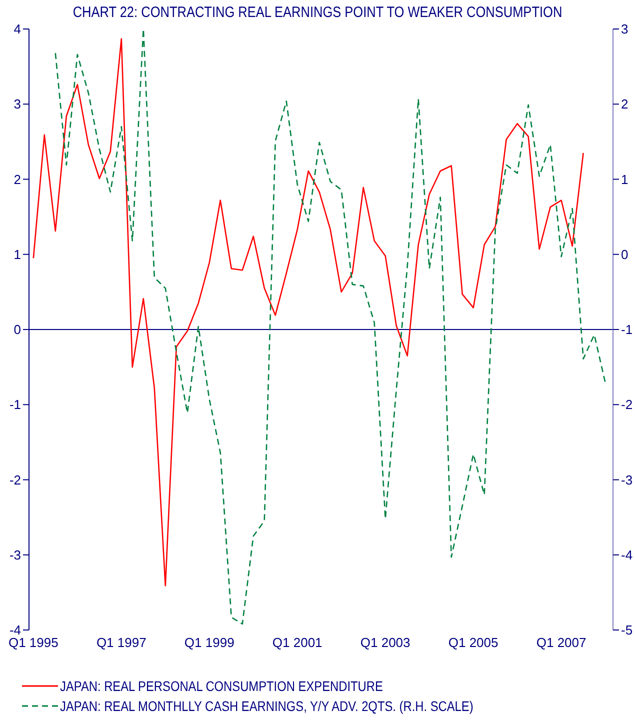 This screenshot has width=635, height=724. I want to click on x-tick-label: Q1 1995, so click(33, 642).